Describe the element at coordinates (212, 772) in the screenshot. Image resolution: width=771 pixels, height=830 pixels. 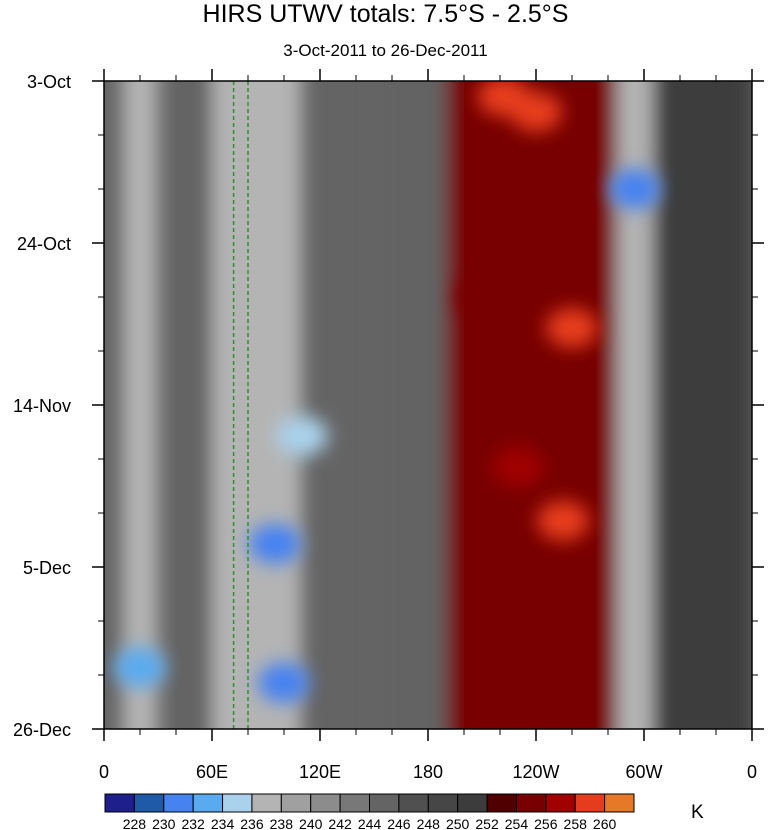
I see `x-tick-label: 60E` at that location.